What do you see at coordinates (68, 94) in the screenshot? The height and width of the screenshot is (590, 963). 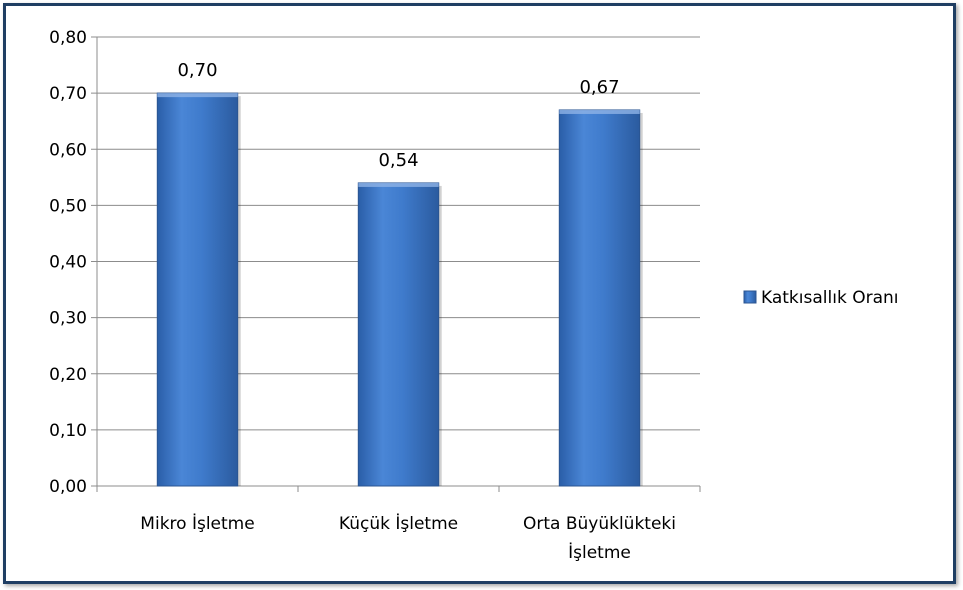 I see `y-tick-label: 0,70` at bounding box center [68, 94].